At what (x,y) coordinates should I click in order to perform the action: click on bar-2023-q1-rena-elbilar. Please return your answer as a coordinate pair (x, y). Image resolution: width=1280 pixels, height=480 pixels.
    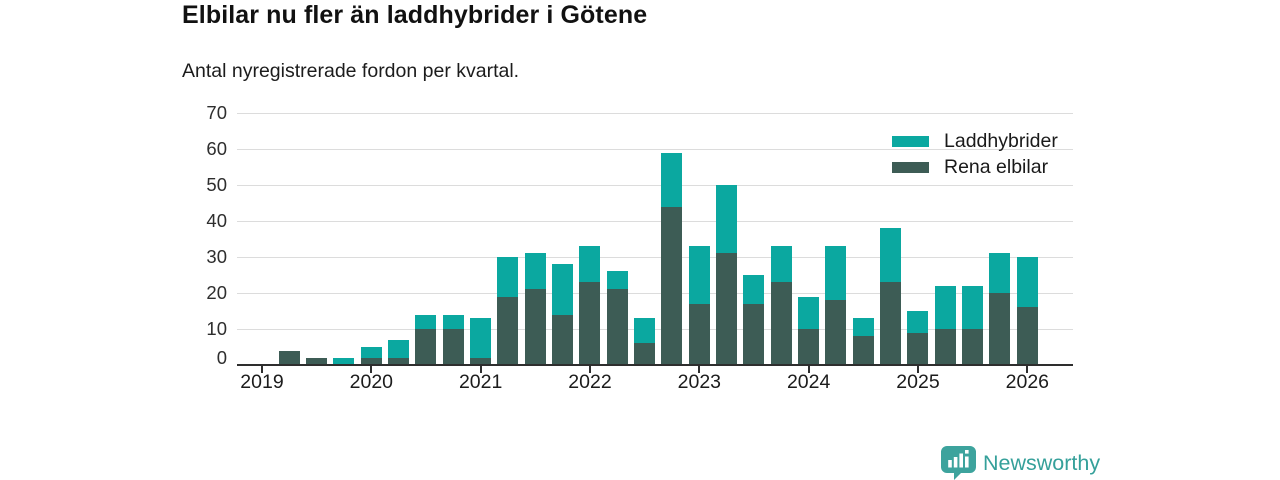
    Looking at the image, I should click on (699, 334).